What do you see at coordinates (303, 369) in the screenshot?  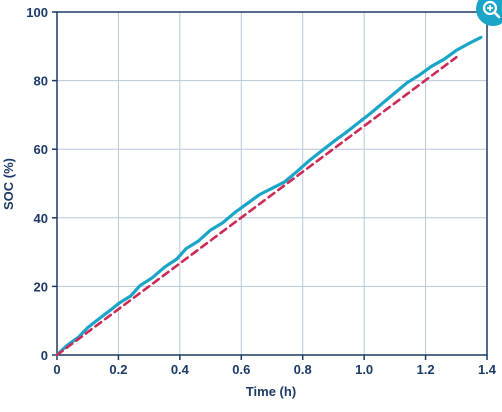 I see `x-tick-label: 0.8` at bounding box center [303, 369].